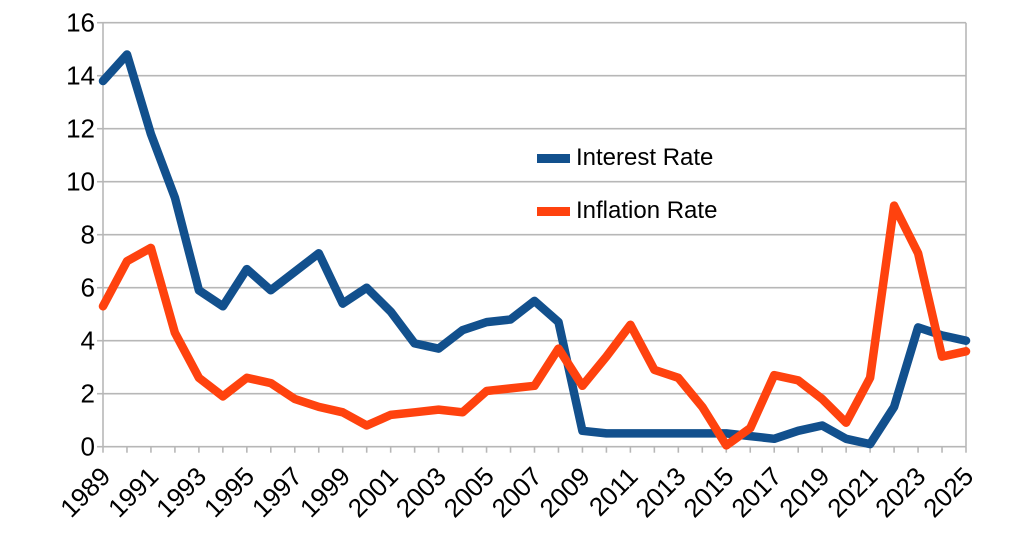  Describe the element at coordinates (80, 129) in the screenshot. I see `y-axis-label: 12` at that location.